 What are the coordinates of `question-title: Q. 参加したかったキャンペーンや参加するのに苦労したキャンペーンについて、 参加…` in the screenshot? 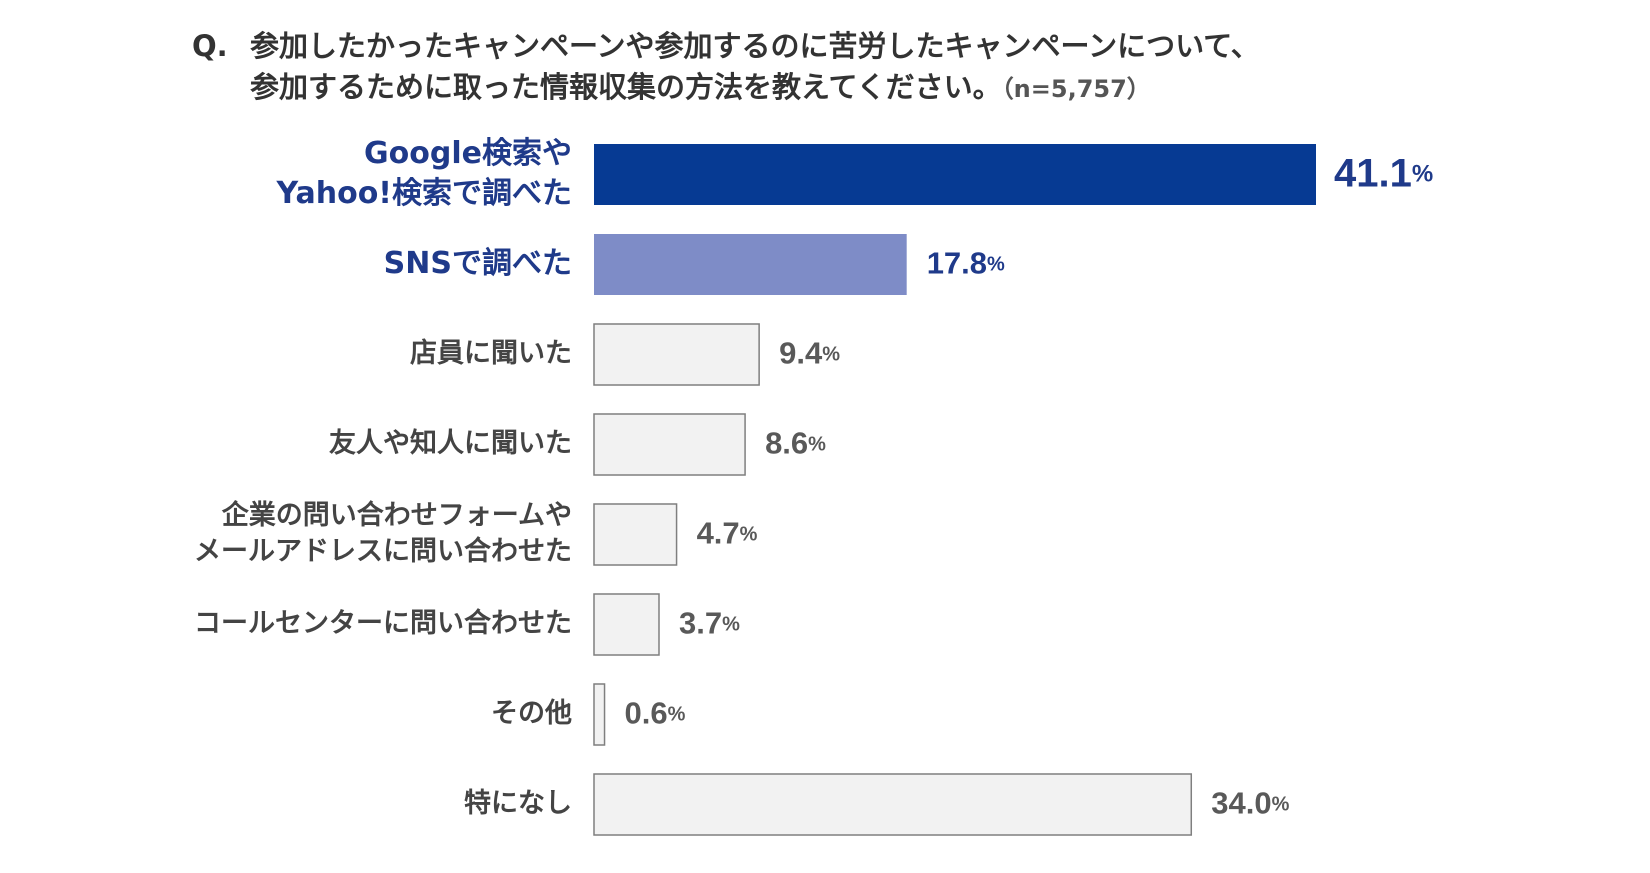 It's located at (842, 68).